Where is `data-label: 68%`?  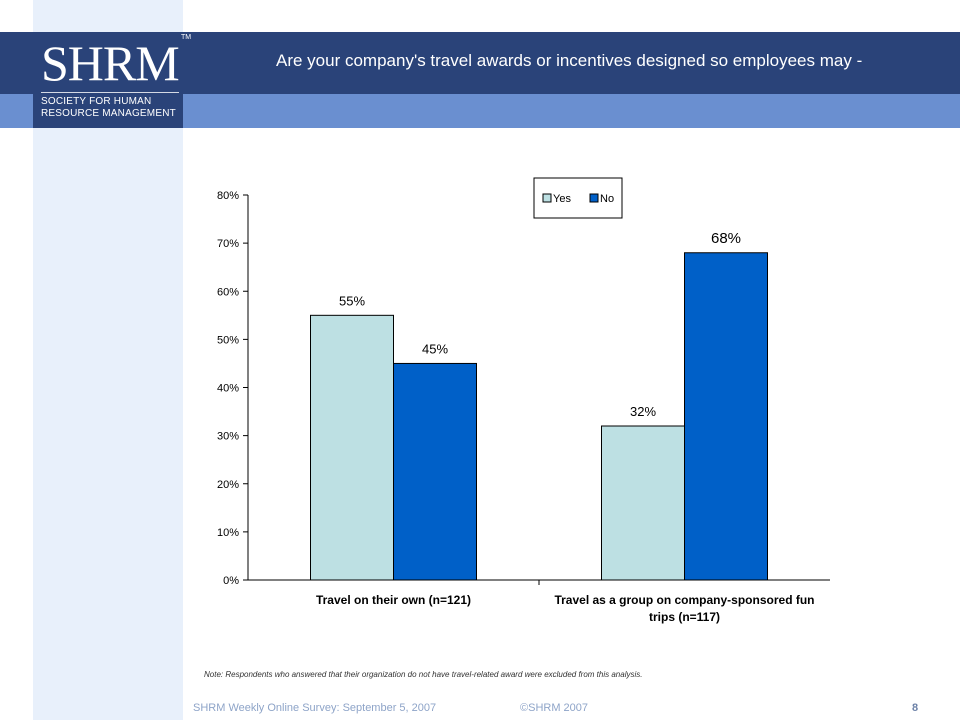
data-label: 68% is located at coordinates (726, 238).